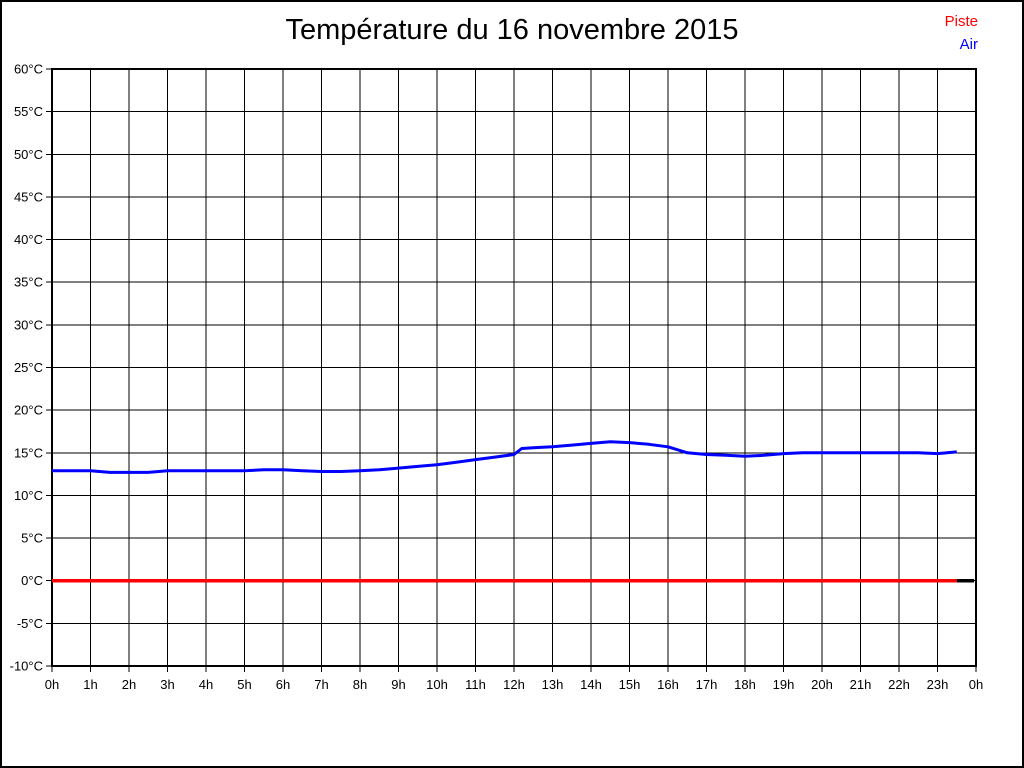 Image resolution: width=1024 pixels, height=768 pixels. What do you see at coordinates (28, 452) in the screenshot?
I see `y-tick-label: 15°C` at bounding box center [28, 452].